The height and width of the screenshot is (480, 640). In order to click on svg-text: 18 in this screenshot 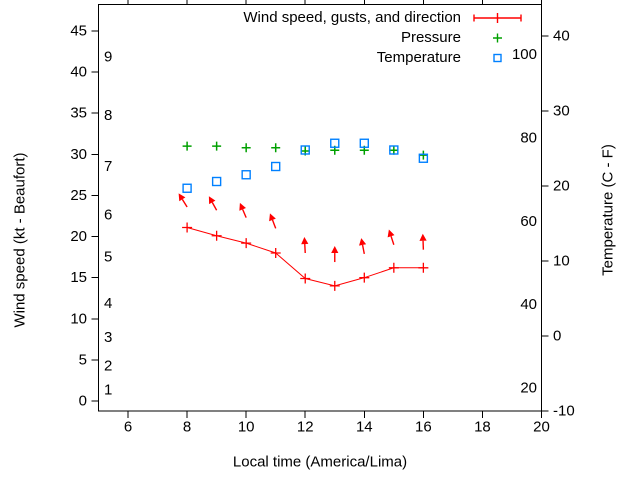, I will do `click(482, 427)`.